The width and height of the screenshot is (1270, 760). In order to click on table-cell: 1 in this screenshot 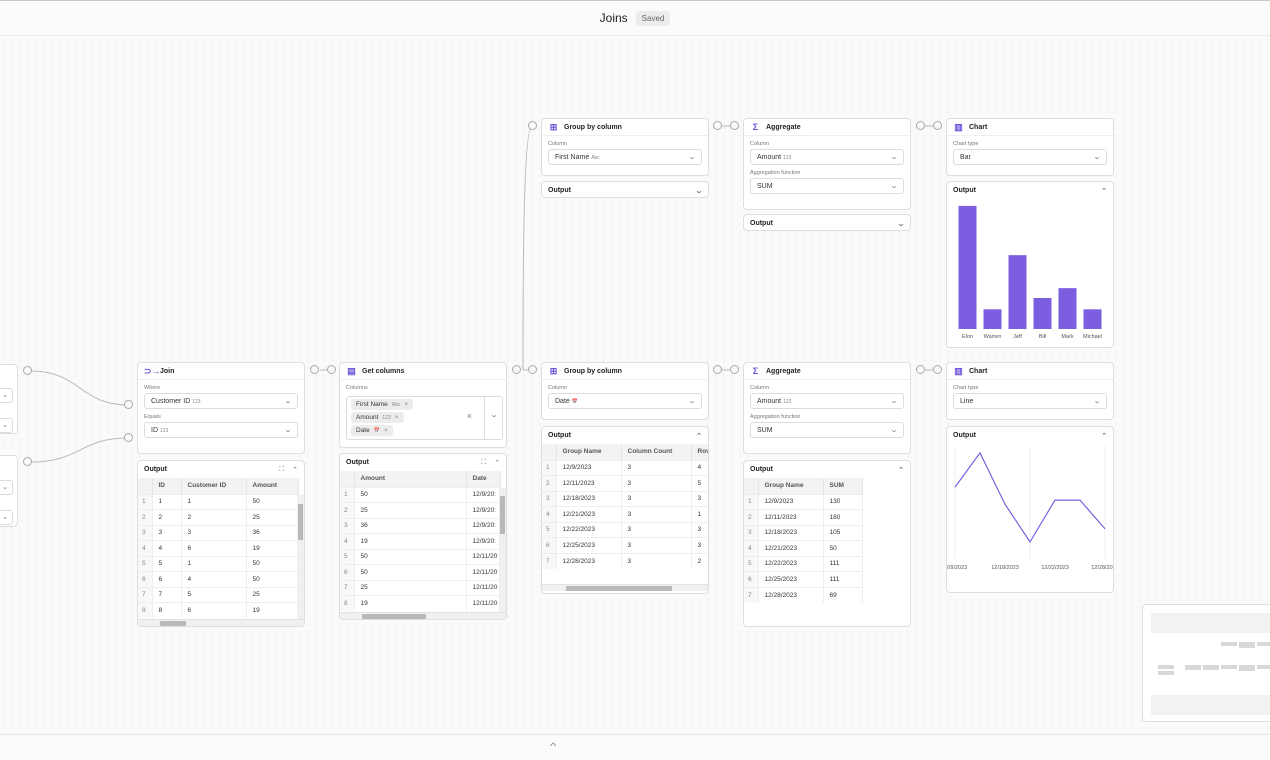, I will do `click(699, 514)`.